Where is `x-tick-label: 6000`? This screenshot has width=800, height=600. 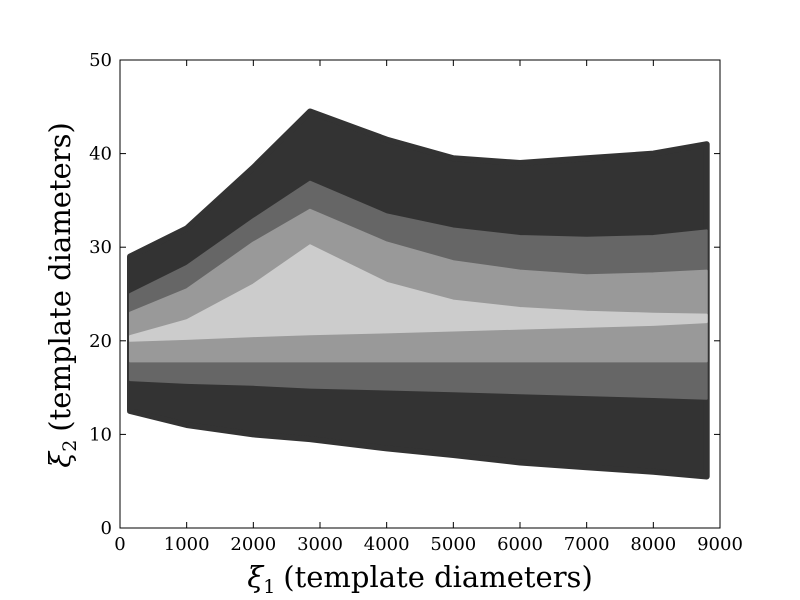 x-tick-label: 6000 is located at coordinates (520, 544).